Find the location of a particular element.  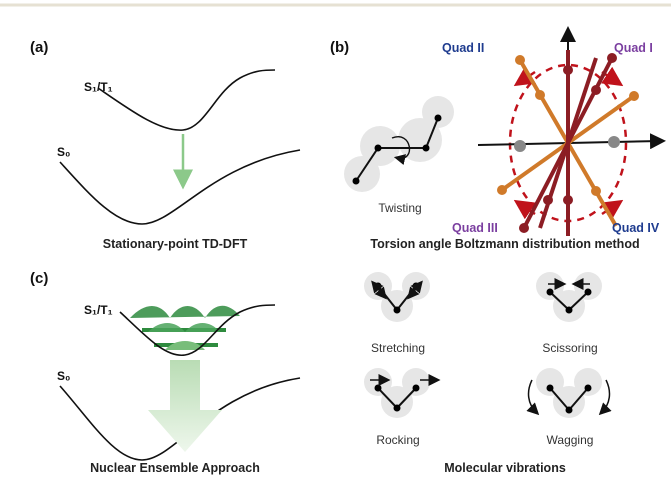

mode-label: Stretching is located at coordinates (398, 348).